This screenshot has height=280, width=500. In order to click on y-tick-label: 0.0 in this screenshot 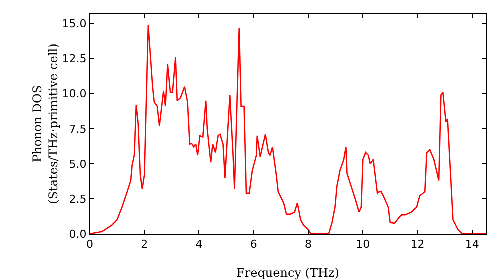, I will do `click(78, 234)`.